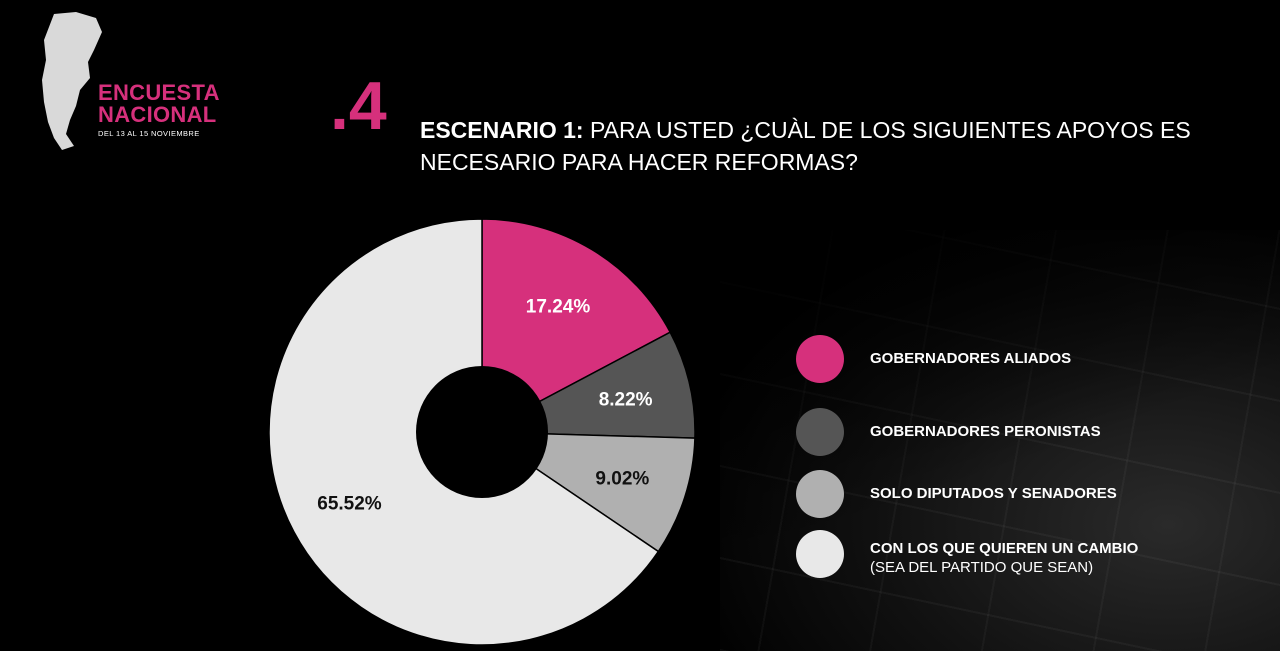  What do you see at coordinates (558, 307) in the screenshot?
I see `slice-value-label: 17.24%` at bounding box center [558, 307].